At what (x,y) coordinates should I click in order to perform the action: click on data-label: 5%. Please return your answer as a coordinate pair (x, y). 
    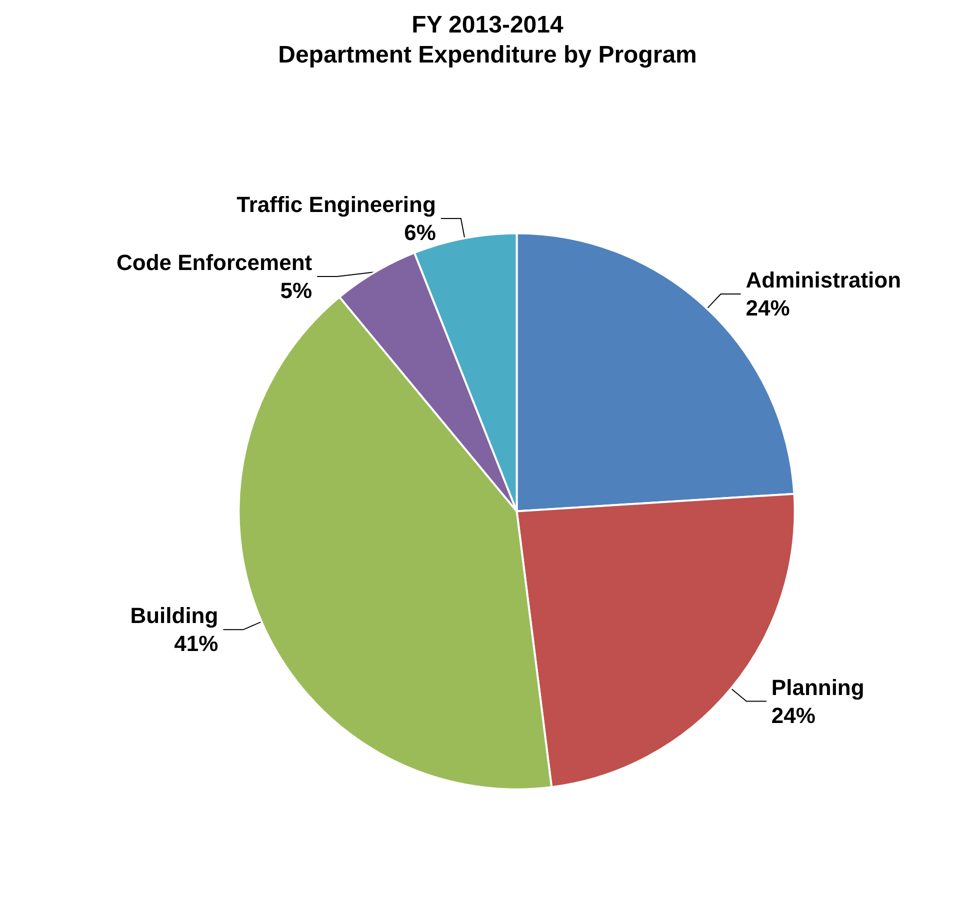
    Looking at the image, I should click on (296, 290).